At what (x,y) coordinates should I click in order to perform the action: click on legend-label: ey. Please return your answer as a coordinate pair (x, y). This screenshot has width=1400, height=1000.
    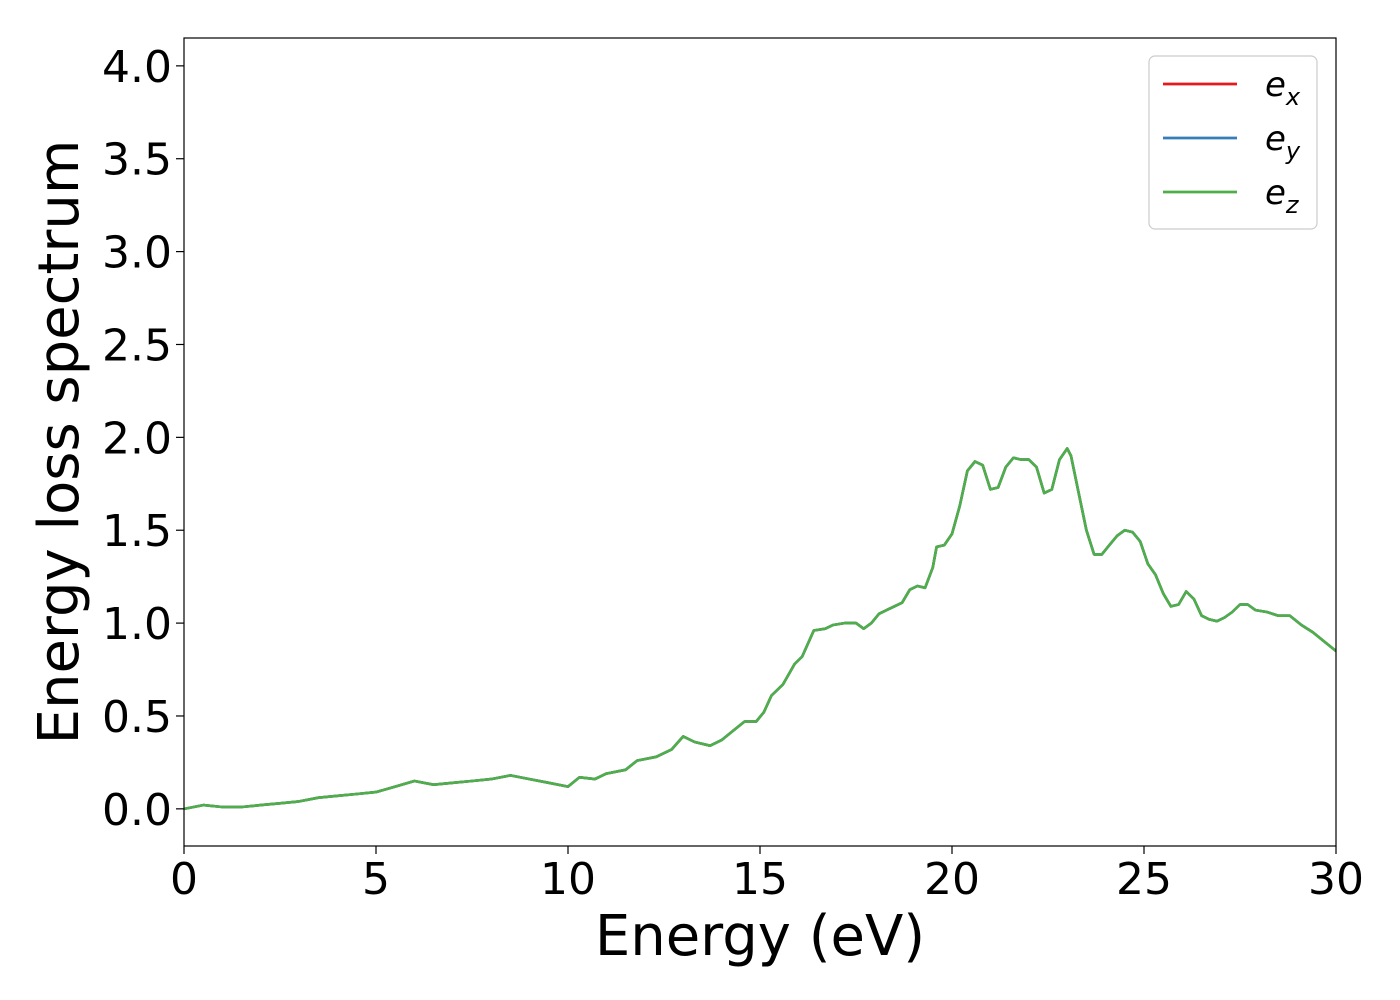
    Looking at the image, I should click on (1283, 142).